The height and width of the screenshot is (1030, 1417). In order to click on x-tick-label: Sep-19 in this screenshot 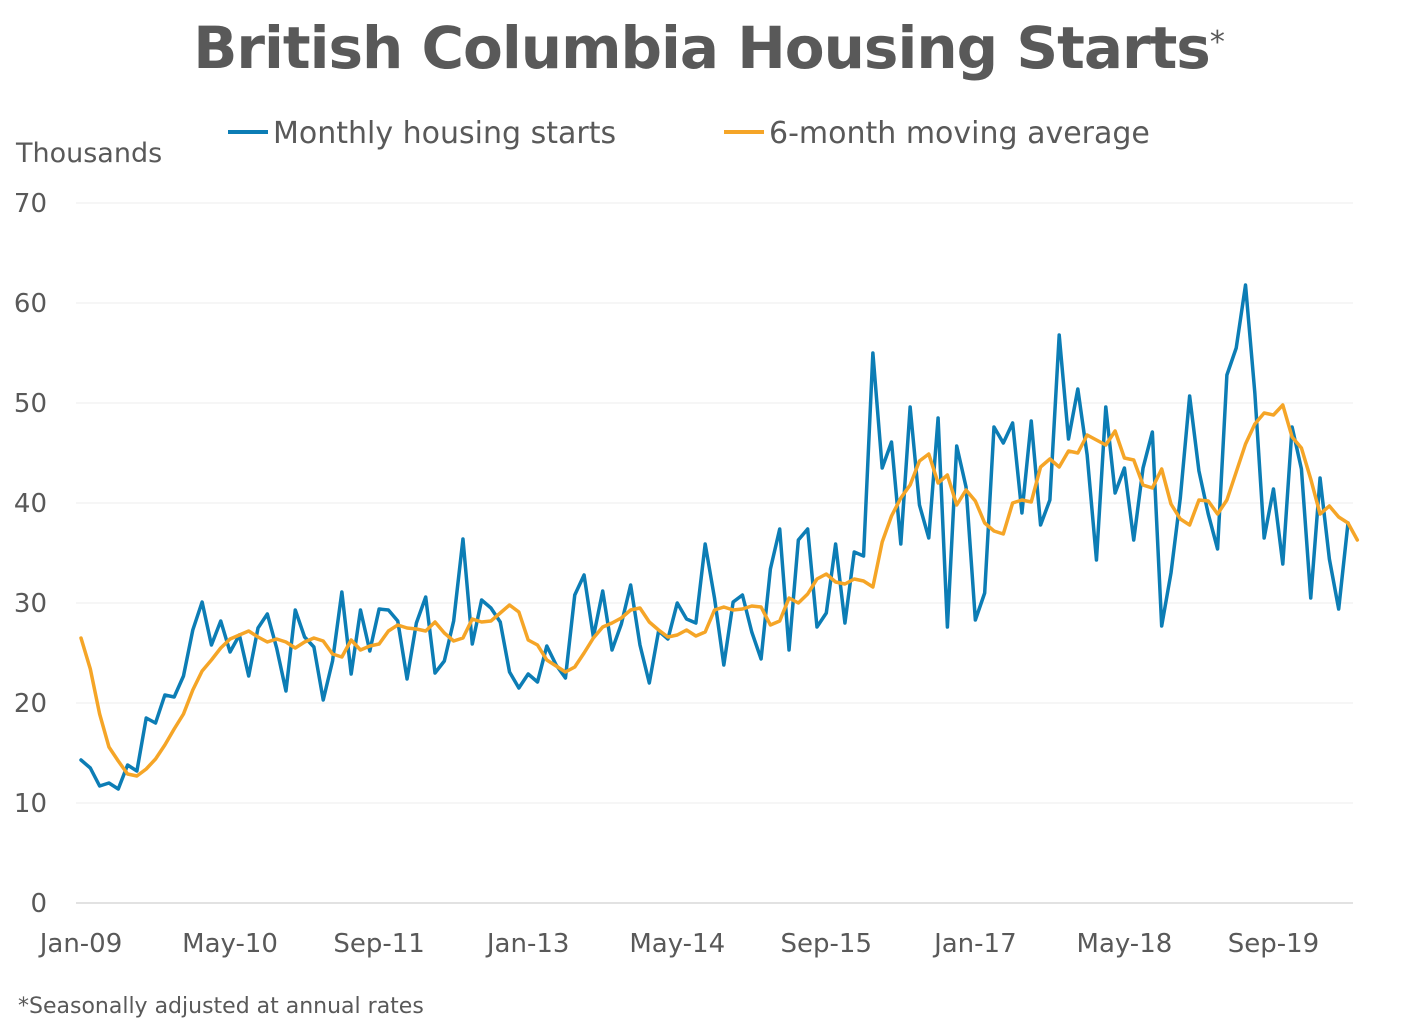, I will do `click(1273, 944)`.